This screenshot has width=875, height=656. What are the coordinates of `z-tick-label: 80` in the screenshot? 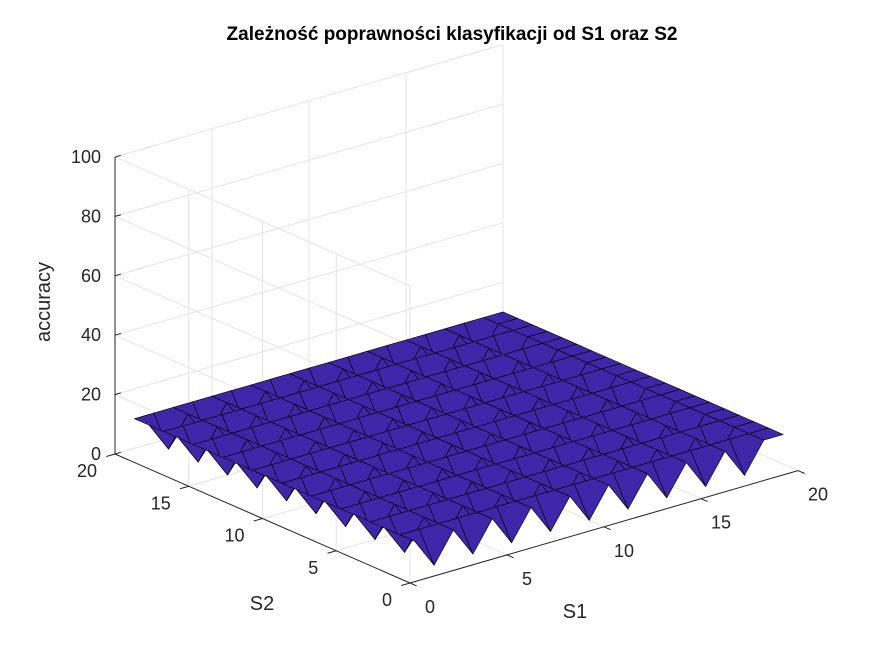 It's located at (91, 216).